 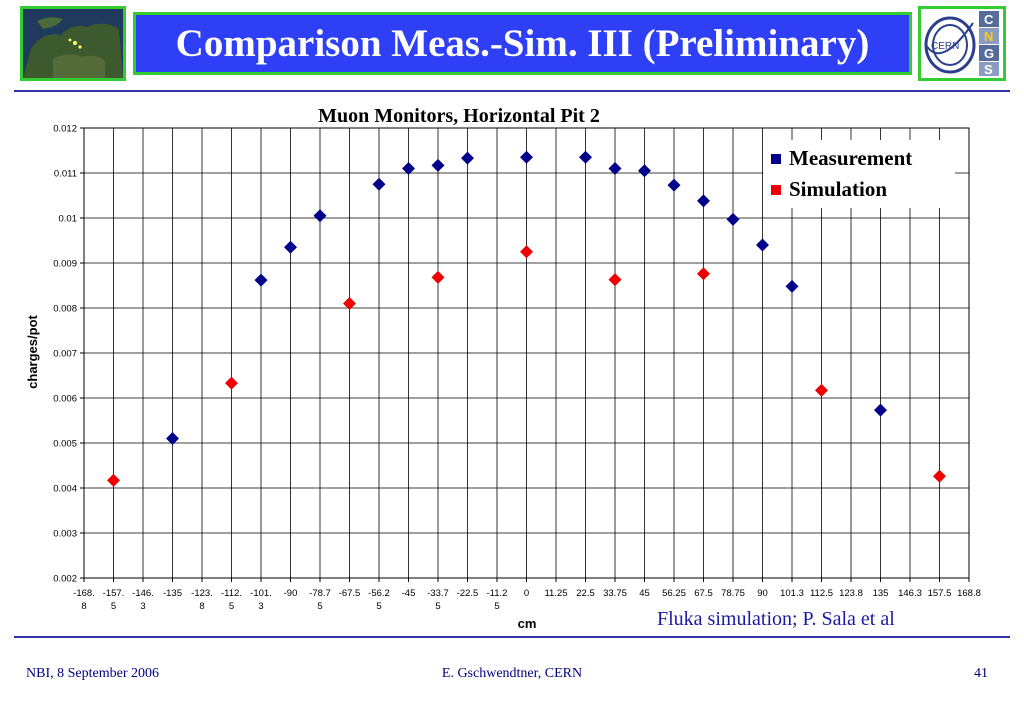 What do you see at coordinates (851, 158) in the screenshot?
I see `legend-label-measurement: Measurement` at bounding box center [851, 158].